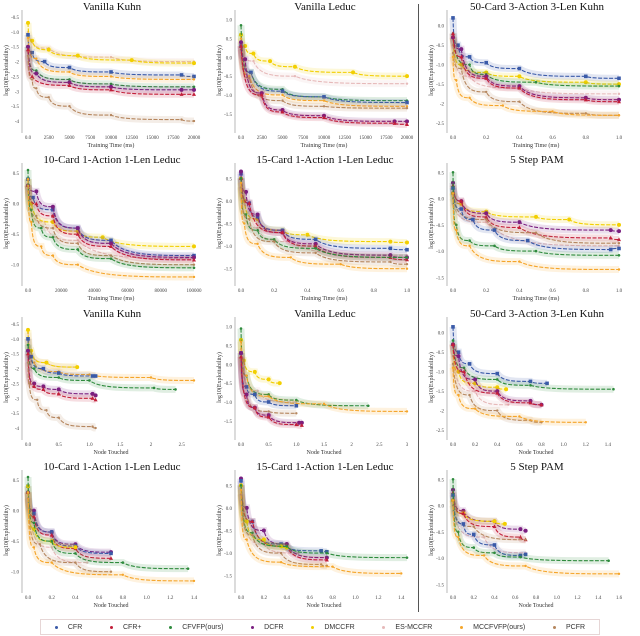 The image size is (640, 636). I want to click on y-tick-label: -4, so click(17, 429).